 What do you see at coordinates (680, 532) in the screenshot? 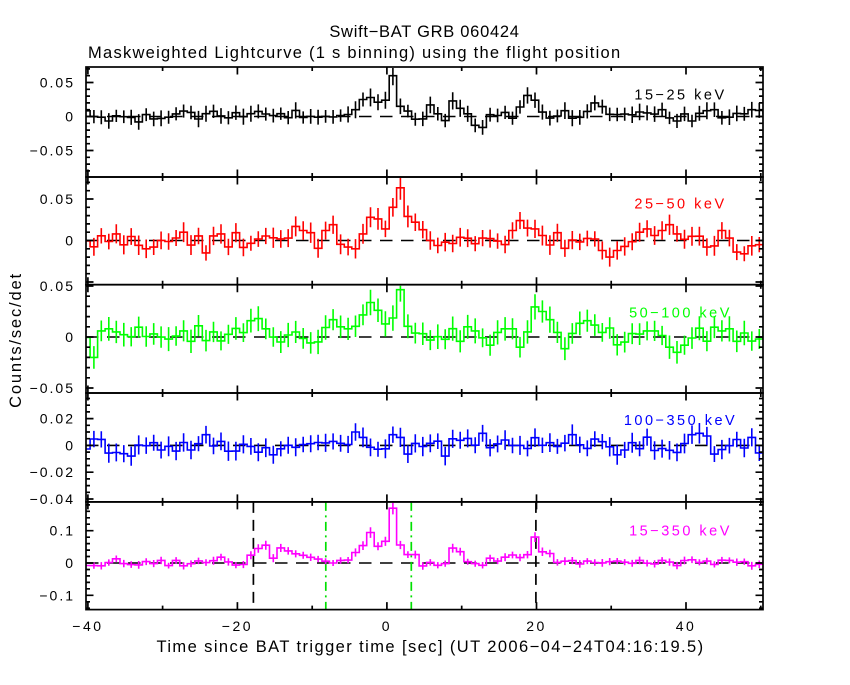
I see `svg-text: 15−350 keV` at bounding box center [680, 532].